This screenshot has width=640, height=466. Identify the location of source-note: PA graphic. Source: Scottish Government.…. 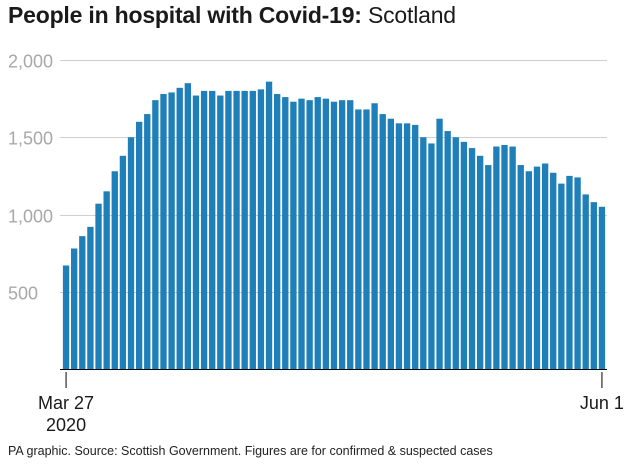
(250, 451).